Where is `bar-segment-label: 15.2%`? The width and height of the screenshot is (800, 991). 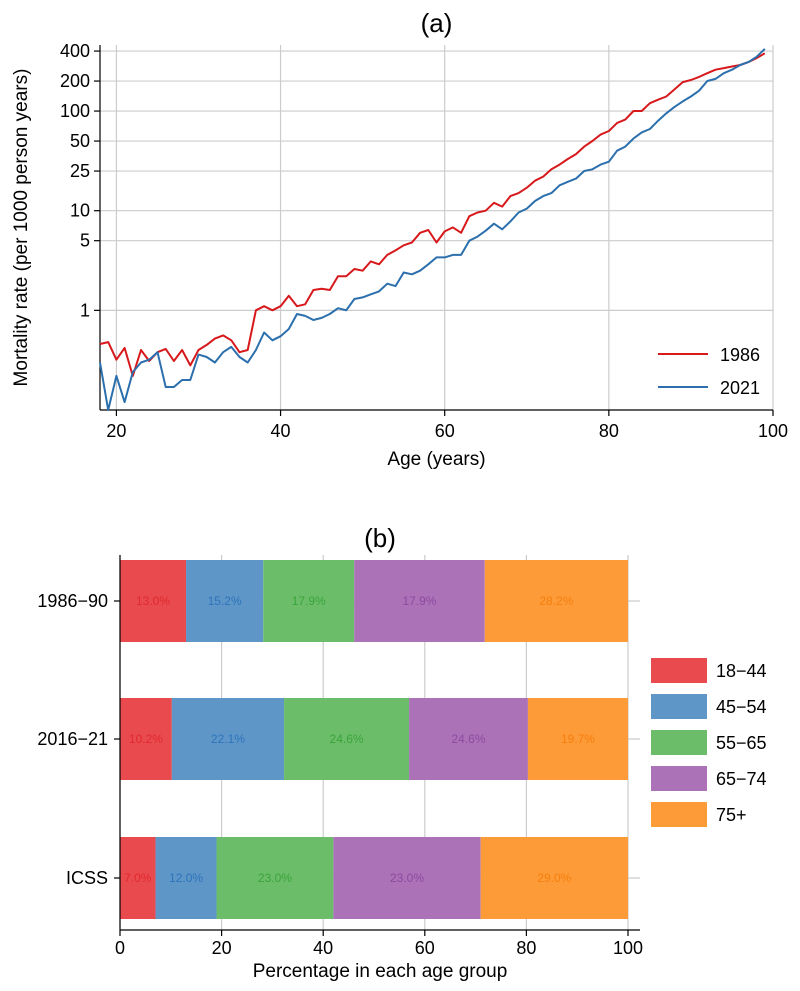
bar-segment-label: 15.2% is located at coordinates (225, 601).